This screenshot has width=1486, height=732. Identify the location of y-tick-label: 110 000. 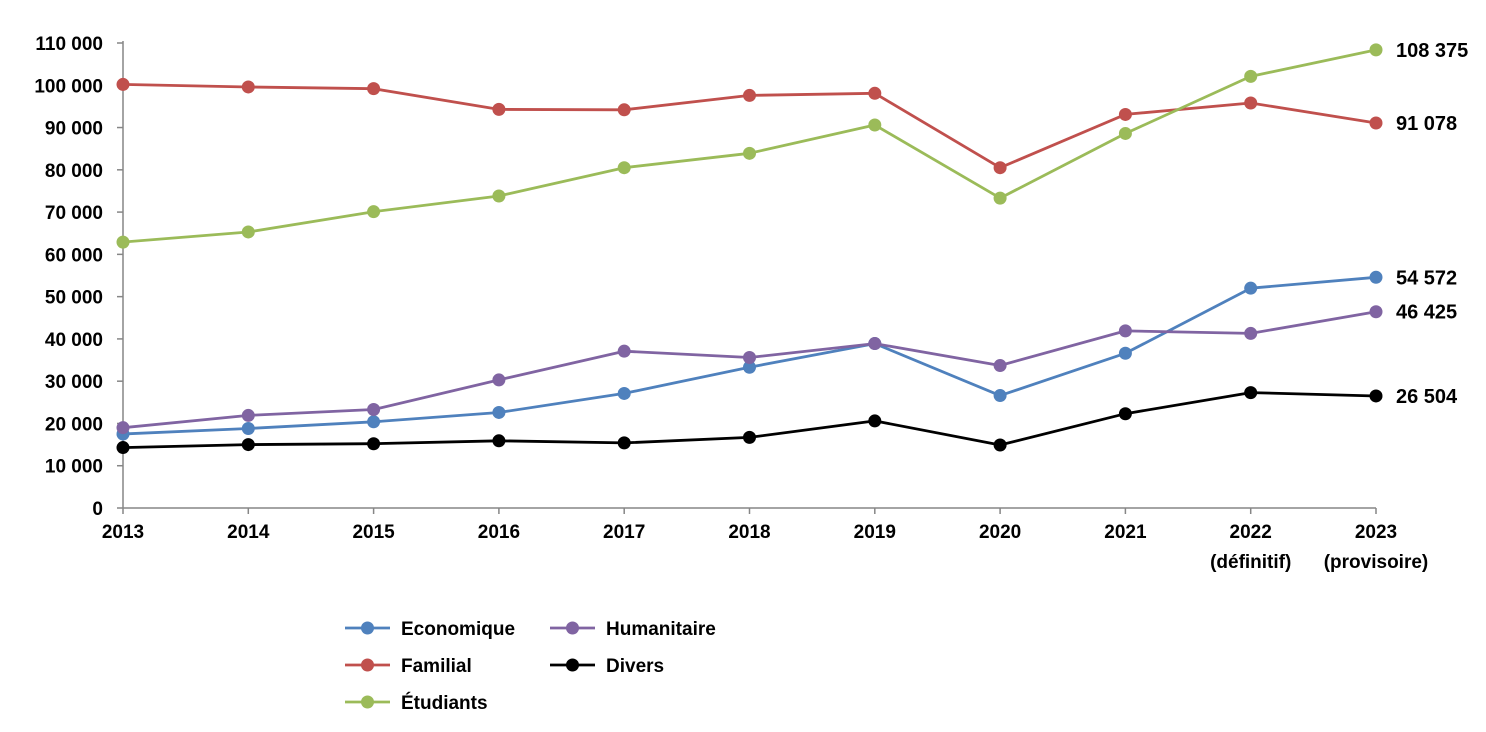
(69, 44).